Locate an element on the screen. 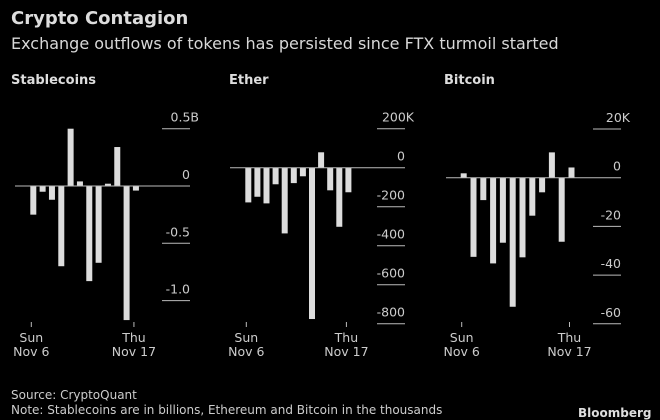 This screenshot has height=420, width=660. ether-x-tick-label: Nov 17 is located at coordinates (346, 351).